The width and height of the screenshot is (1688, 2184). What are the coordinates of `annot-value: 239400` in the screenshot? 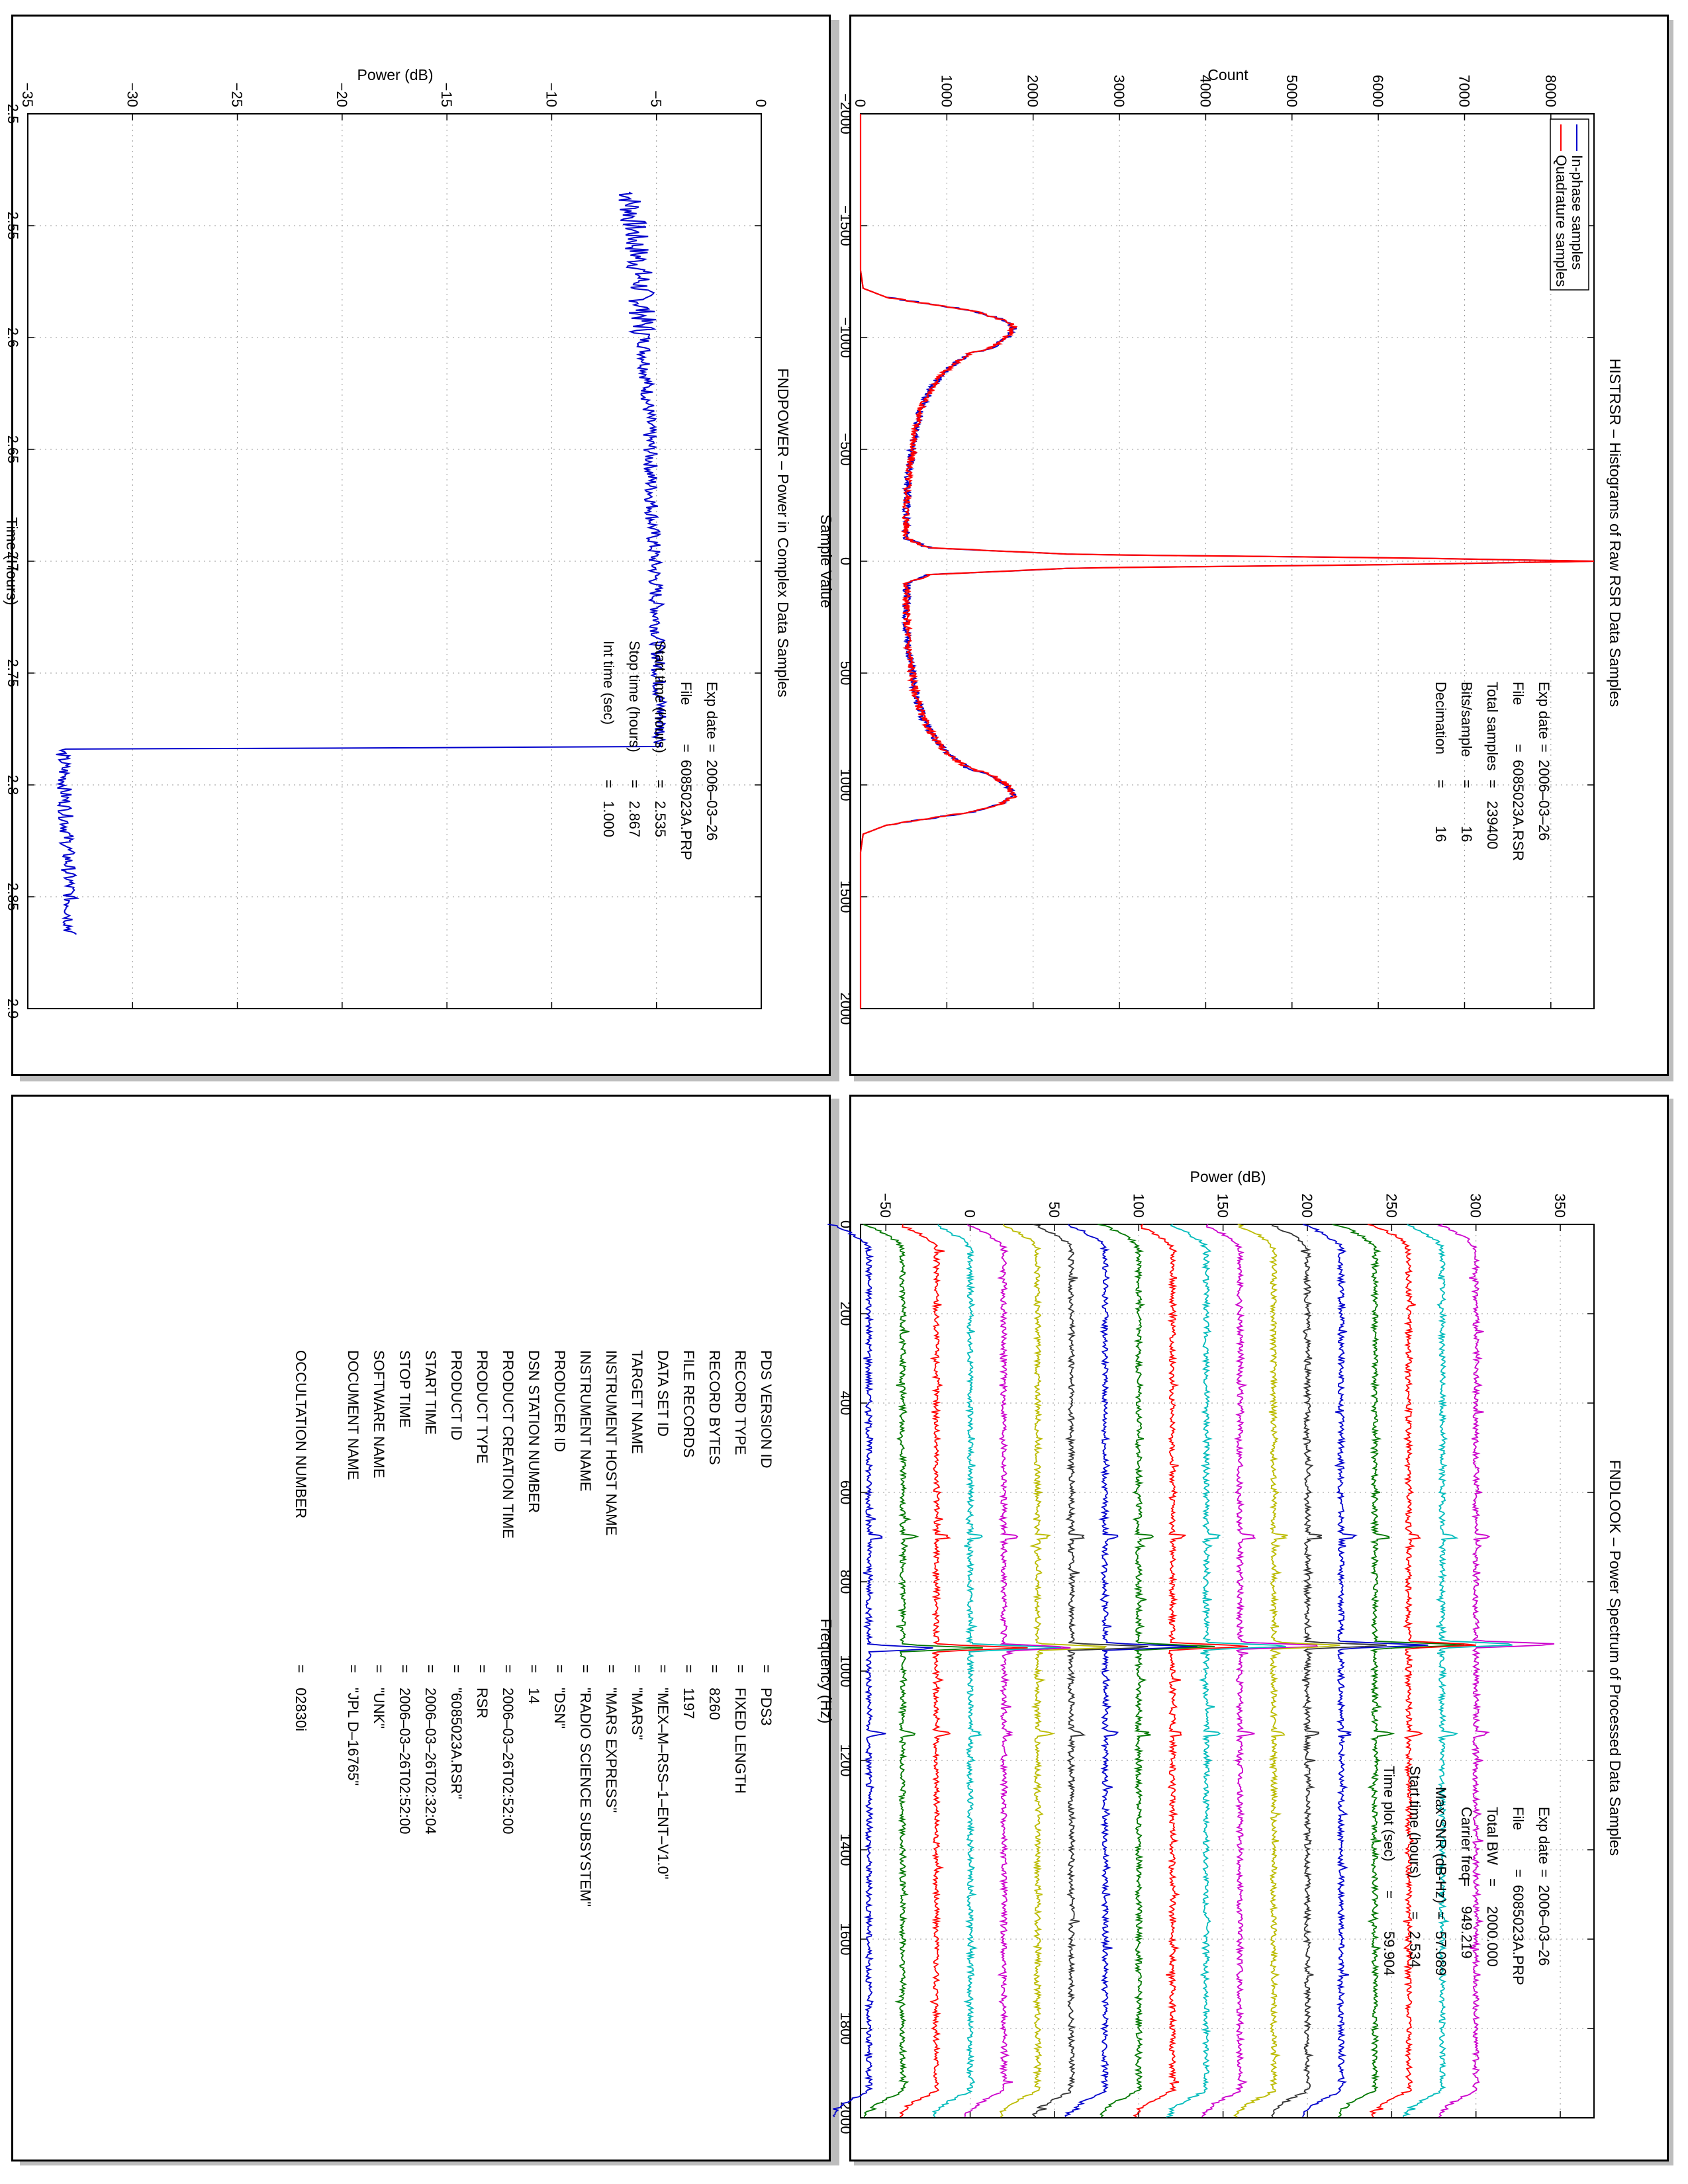 It's located at (1492, 825).